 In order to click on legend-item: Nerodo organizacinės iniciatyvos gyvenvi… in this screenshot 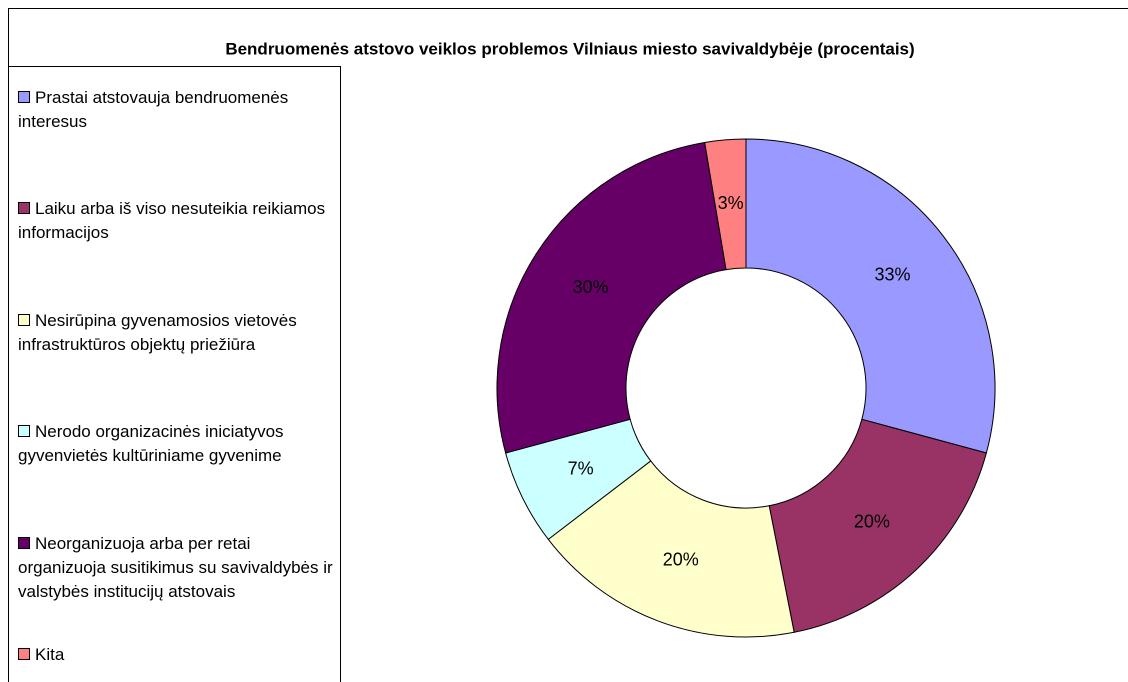, I will do `click(179, 444)`.